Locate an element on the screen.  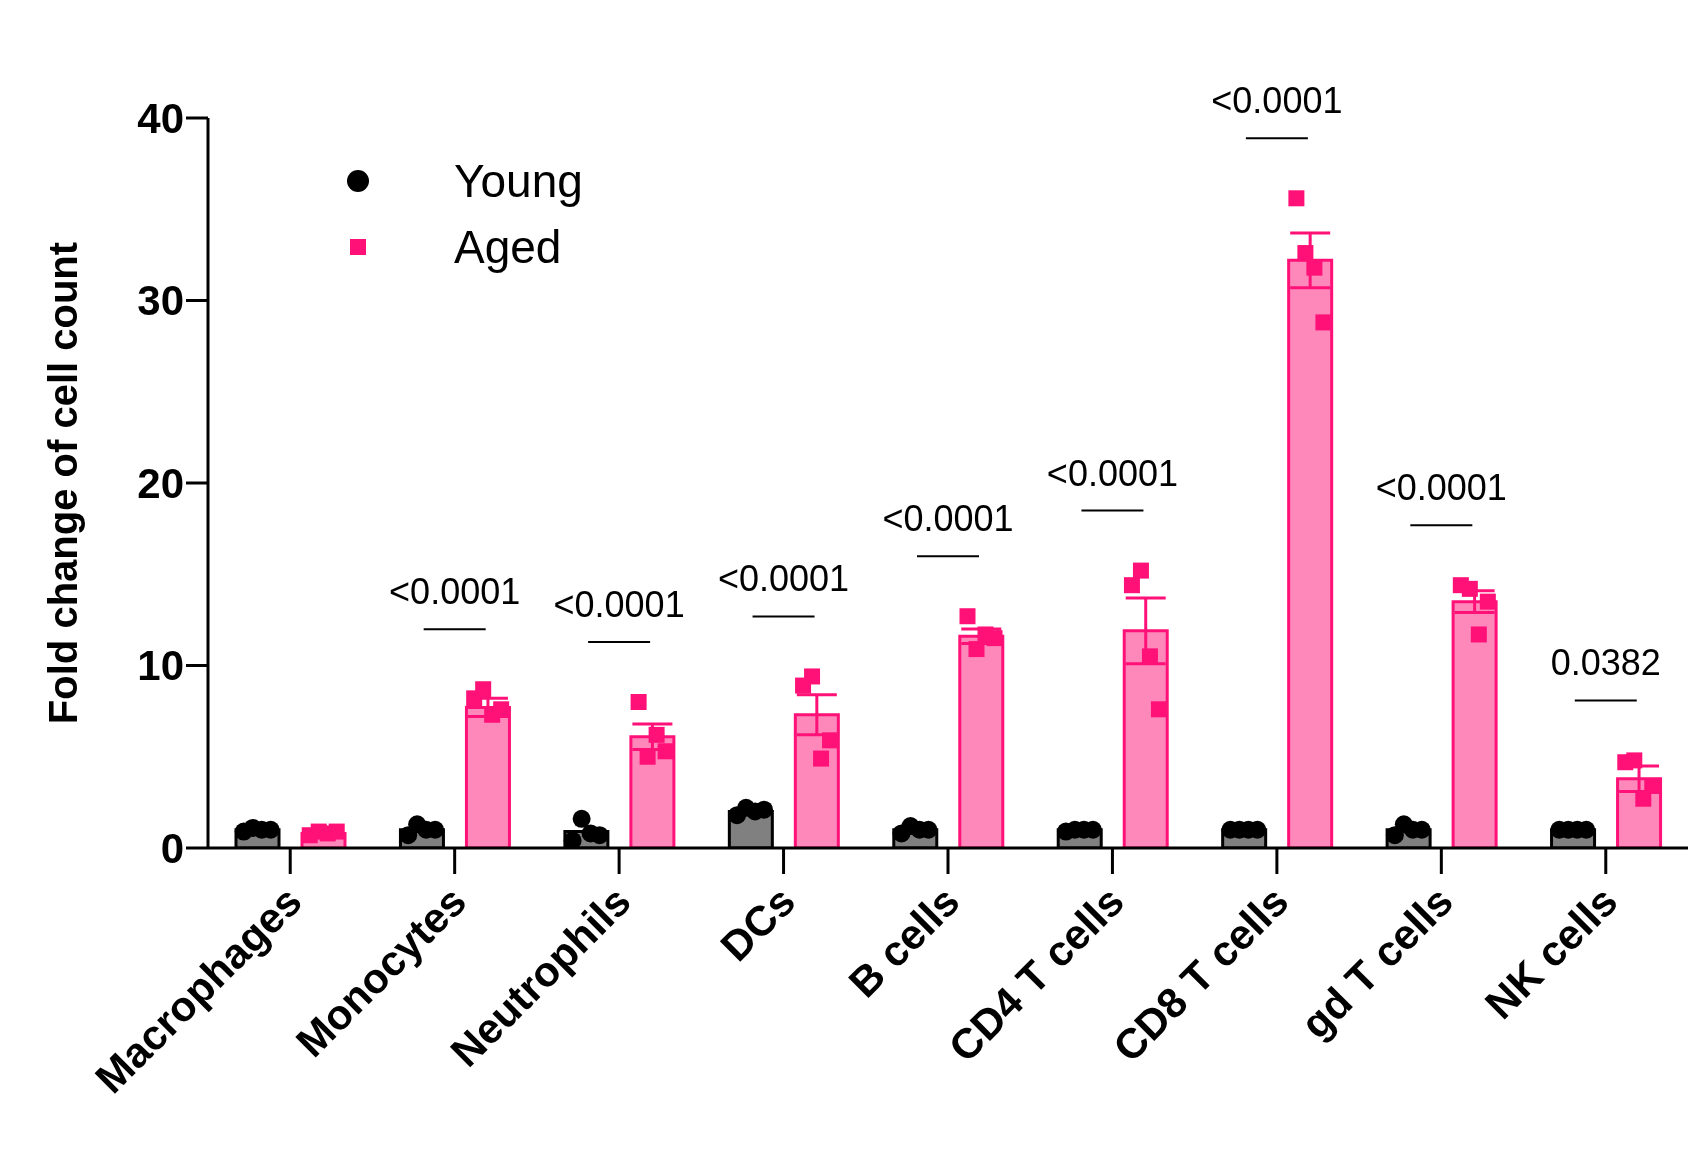
y-tick-label: 0 is located at coordinates (172, 848).